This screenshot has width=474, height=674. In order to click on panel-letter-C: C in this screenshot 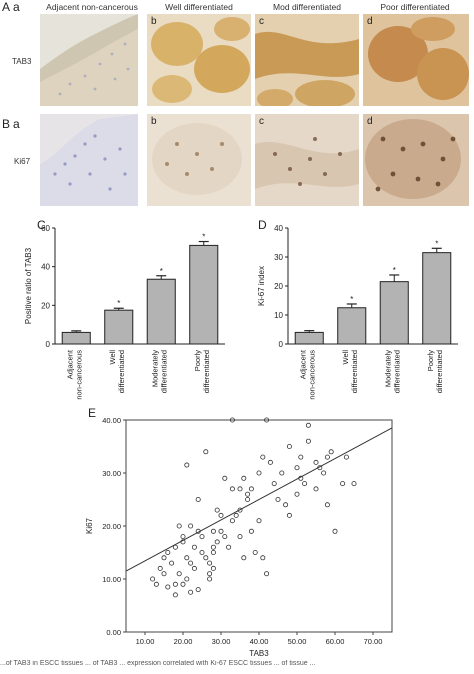, I will do `click(41, 225)`.